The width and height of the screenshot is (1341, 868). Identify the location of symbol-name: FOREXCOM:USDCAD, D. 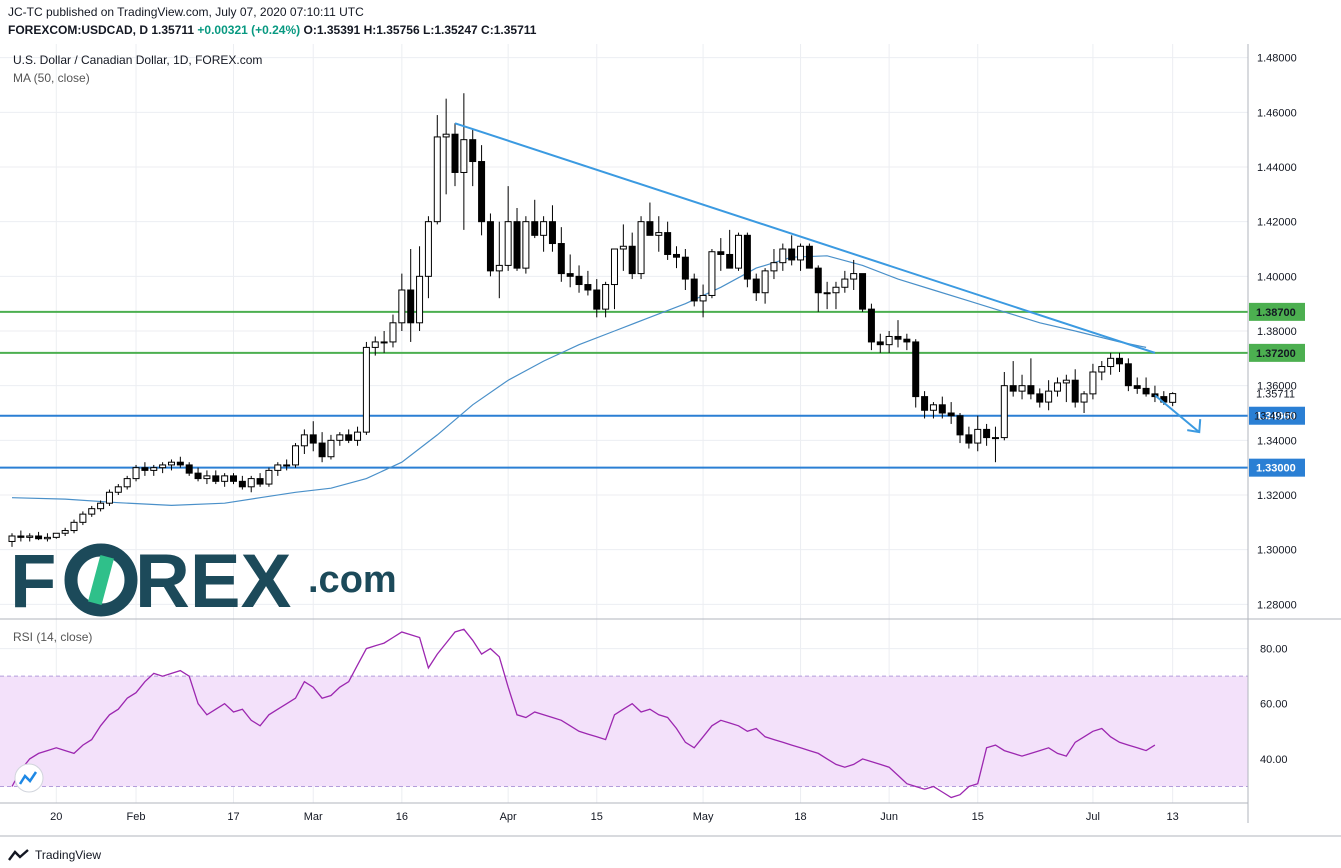
(78, 30).